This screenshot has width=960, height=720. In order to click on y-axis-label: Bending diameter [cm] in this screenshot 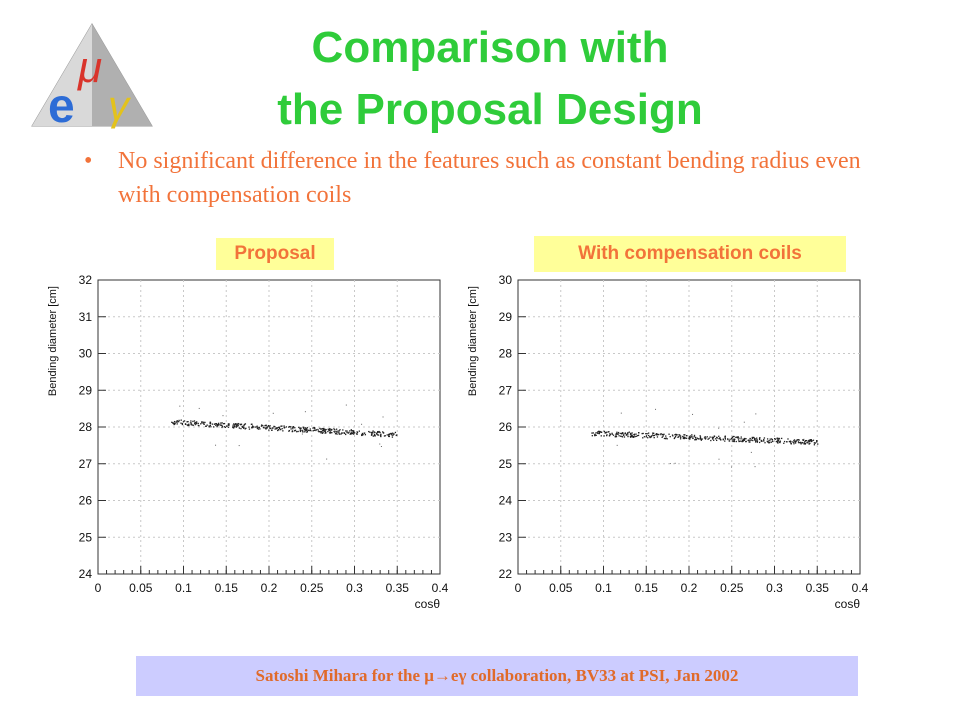, I will do `click(473, 341)`.